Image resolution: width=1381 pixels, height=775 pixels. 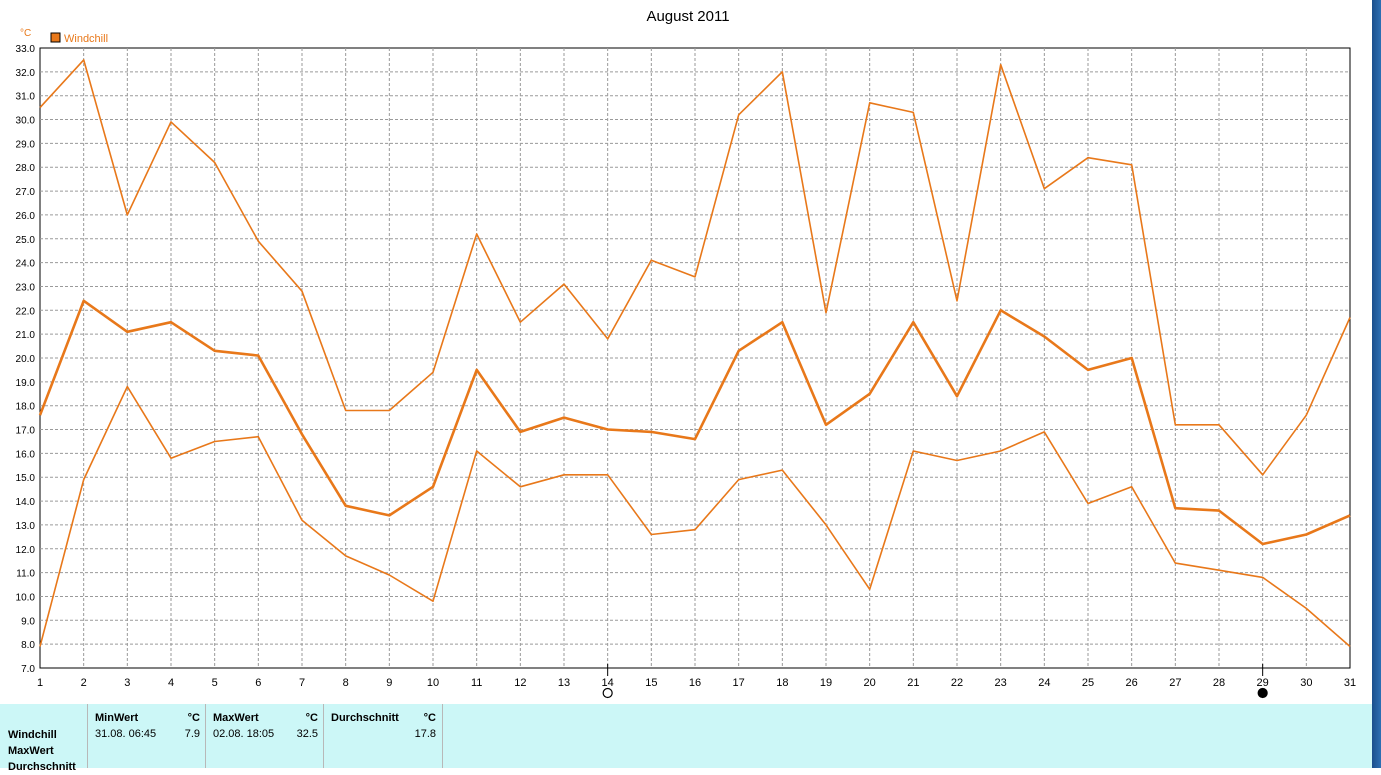 I want to click on avg-value: 17.8, so click(x=425, y=734).